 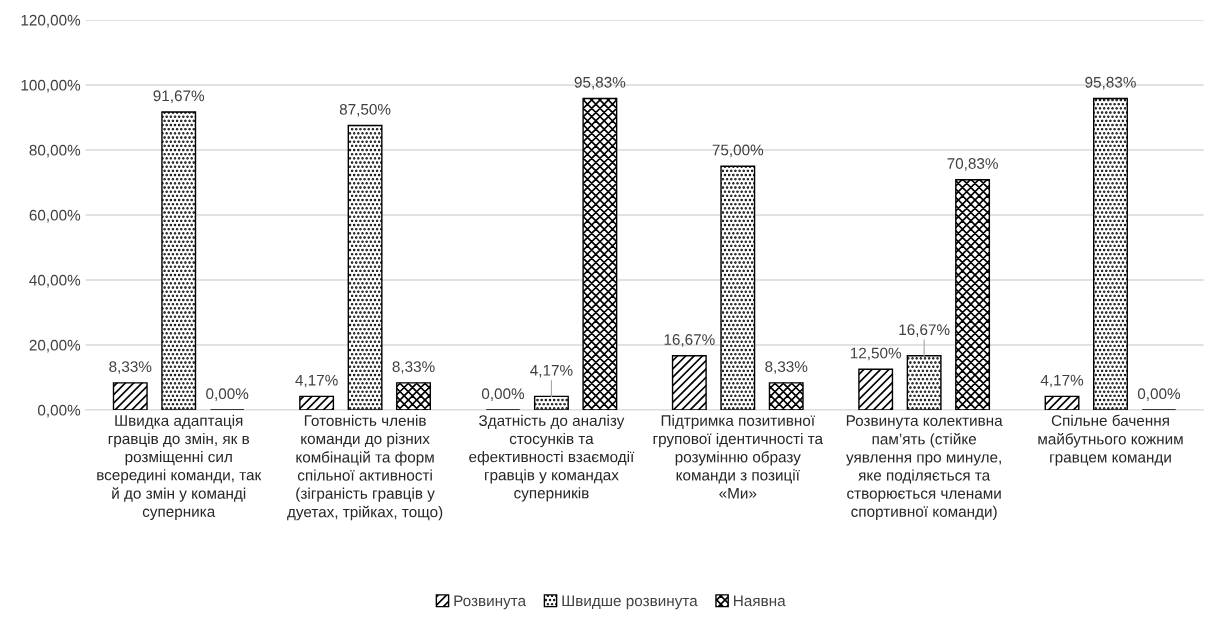 I want to click on x-tick-label: Швидка адаптація гравців до змін, як в розміщенні сил всередині команди, так й до змін у команді суперника, so click(x=179, y=467).